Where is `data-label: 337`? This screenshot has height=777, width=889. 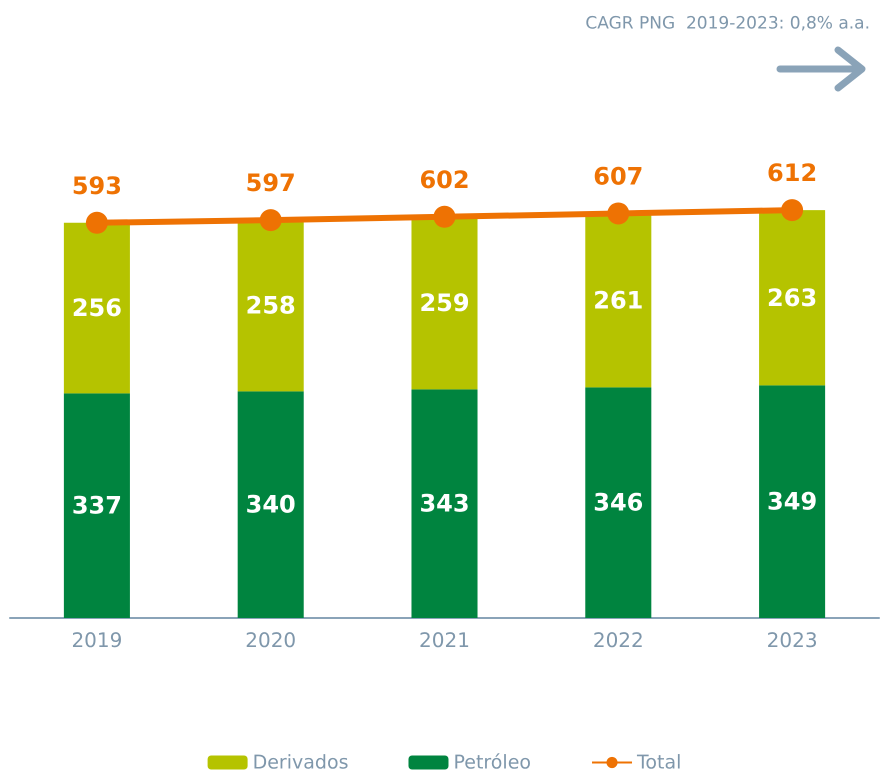
data-label: 337 is located at coordinates (97, 506).